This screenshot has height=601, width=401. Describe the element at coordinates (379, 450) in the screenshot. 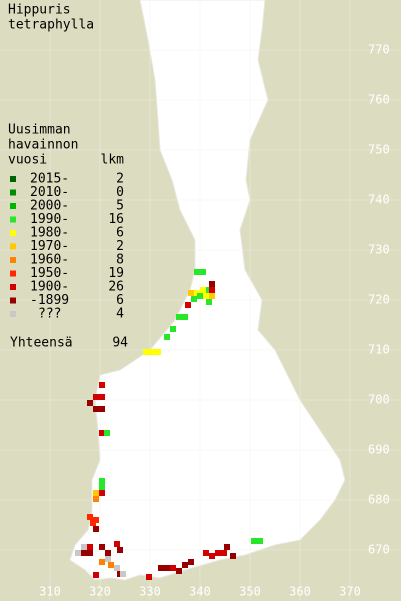

I see `grid-label: 690` at that location.